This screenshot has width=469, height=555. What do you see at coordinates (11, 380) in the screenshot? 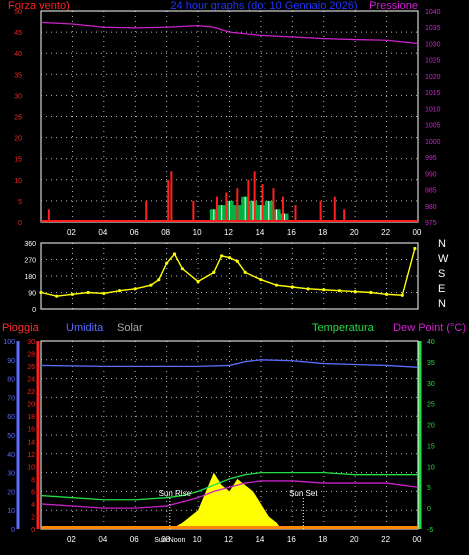
I see `humidity-y-tick: 80` at bounding box center [11, 380].